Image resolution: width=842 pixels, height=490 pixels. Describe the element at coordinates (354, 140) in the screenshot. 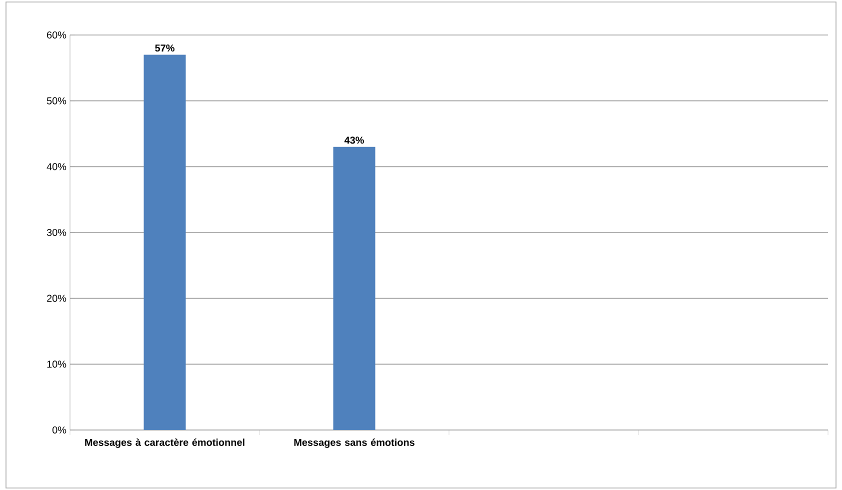

I see `data-label: 43%` at that location.